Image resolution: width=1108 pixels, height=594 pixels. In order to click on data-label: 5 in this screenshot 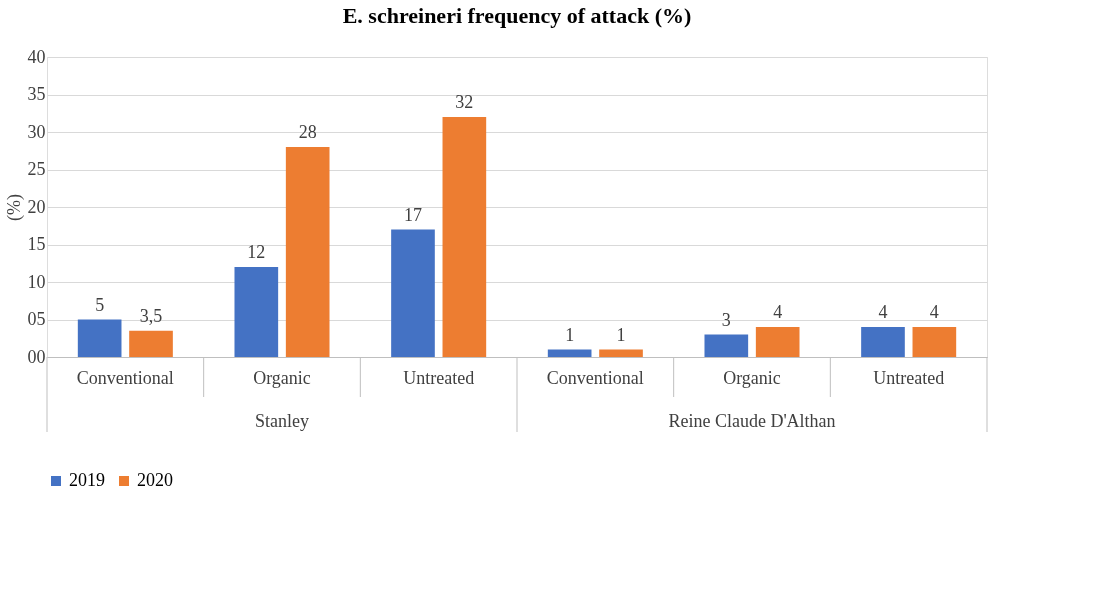, I will do `click(100, 304)`.